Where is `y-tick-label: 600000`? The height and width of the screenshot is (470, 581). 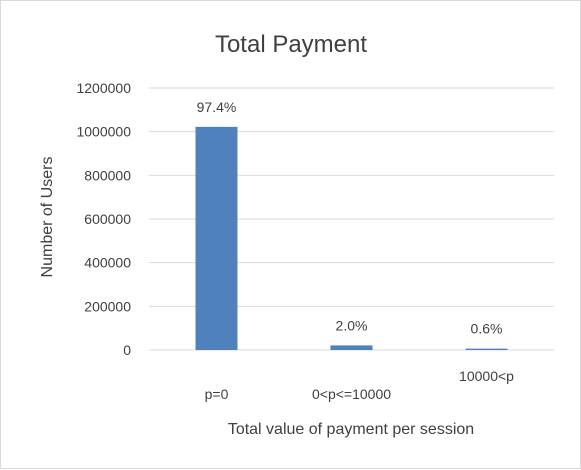 y-tick-label: 600000 is located at coordinates (107, 219).